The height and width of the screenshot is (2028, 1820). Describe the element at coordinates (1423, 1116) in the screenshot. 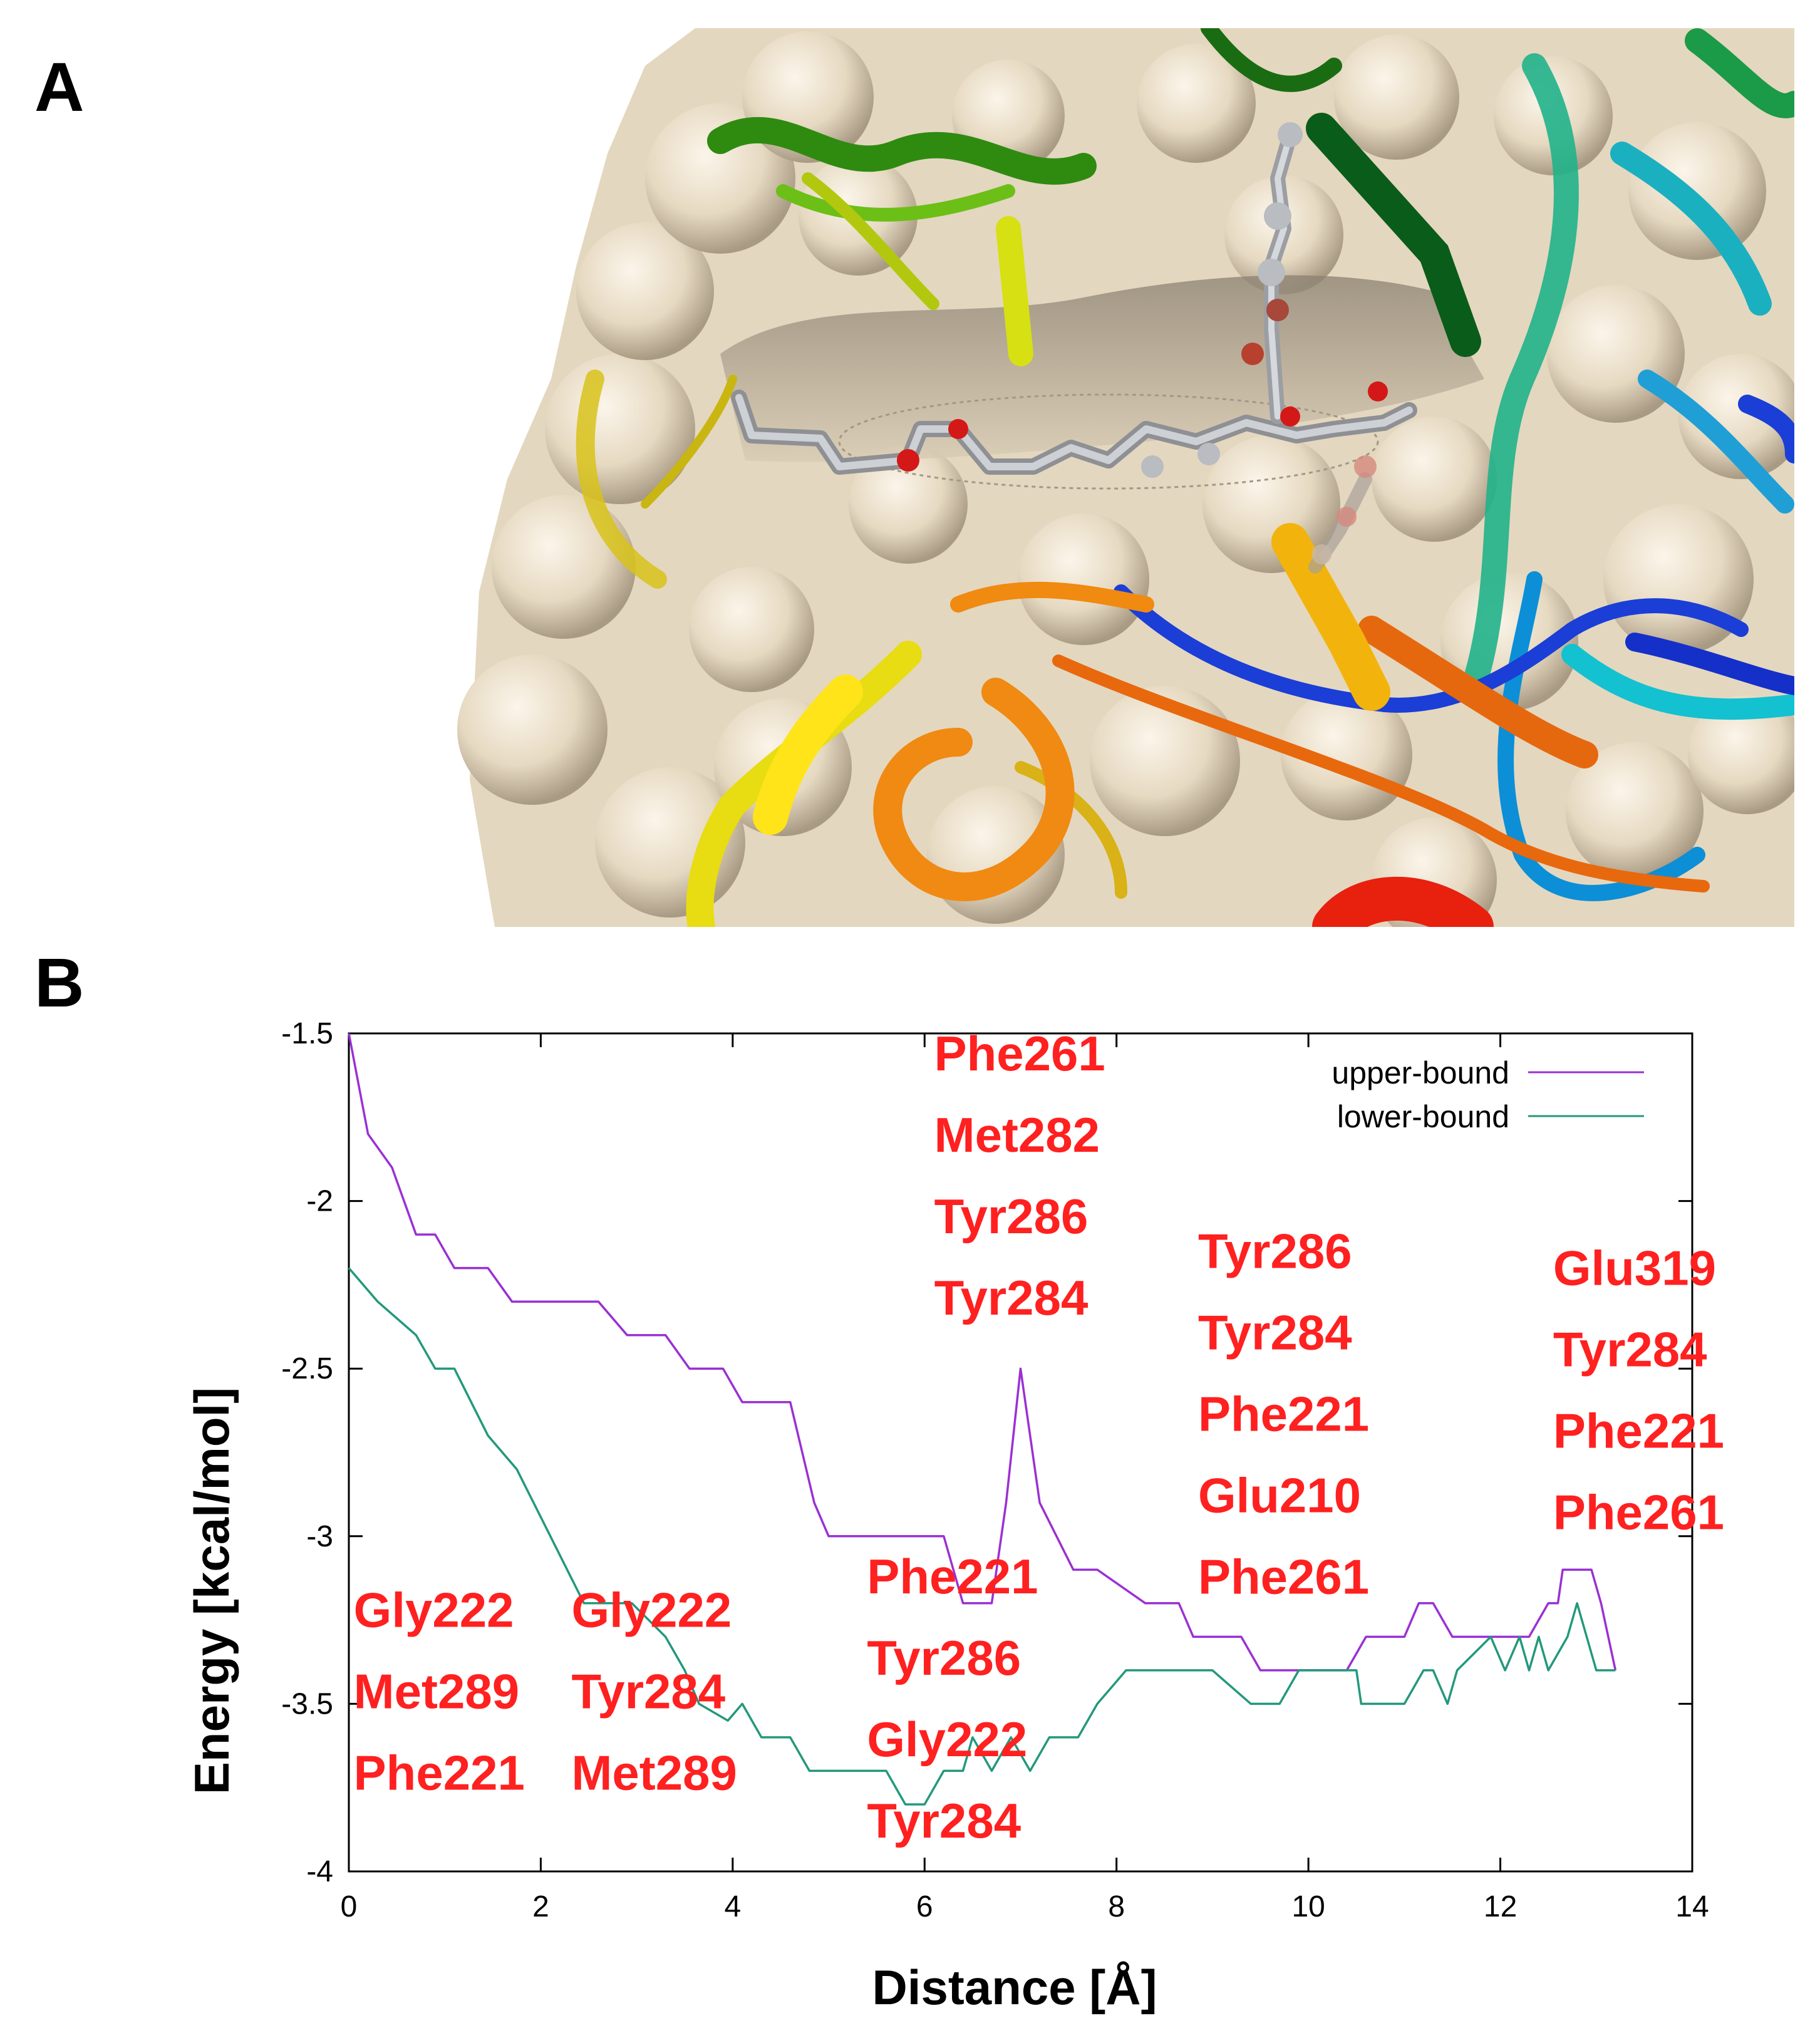

I see `legend-entry-lower-bound: lower-bound` at that location.